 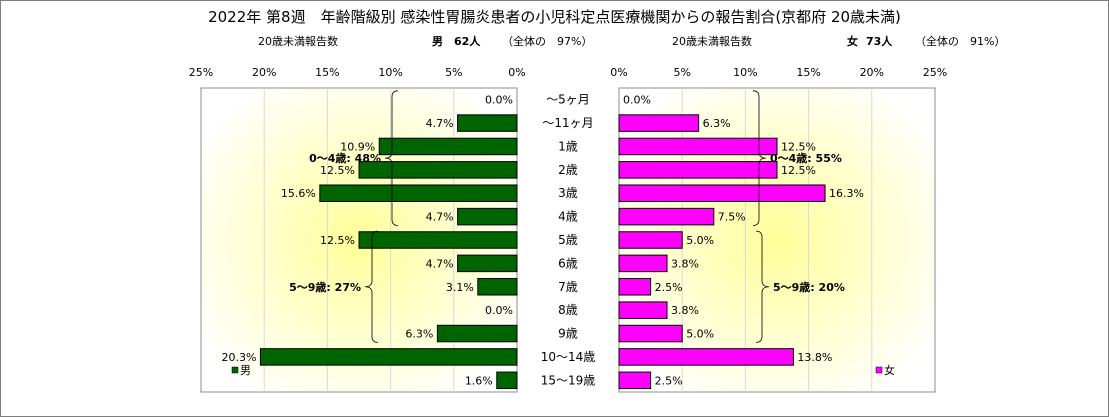 I want to click on female-tick-label: 10%, so click(x=745, y=72).